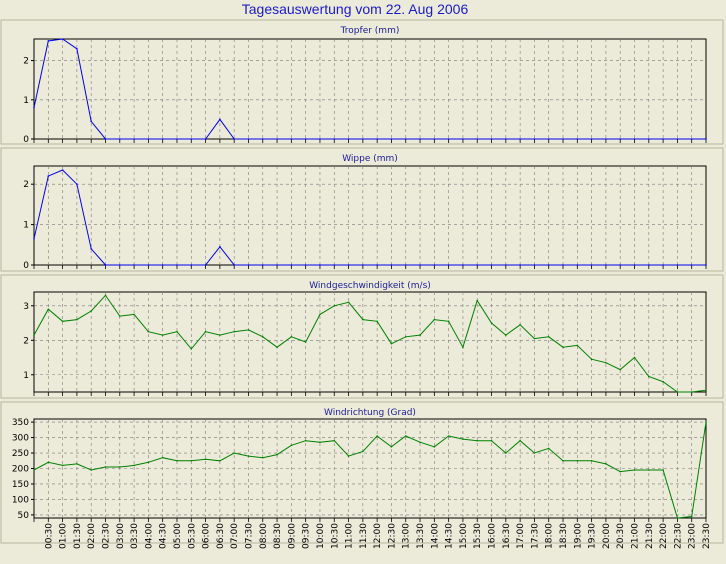  Describe the element at coordinates (464, 536) in the screenshot. I see `x-tick-label: 15:00` at that location.